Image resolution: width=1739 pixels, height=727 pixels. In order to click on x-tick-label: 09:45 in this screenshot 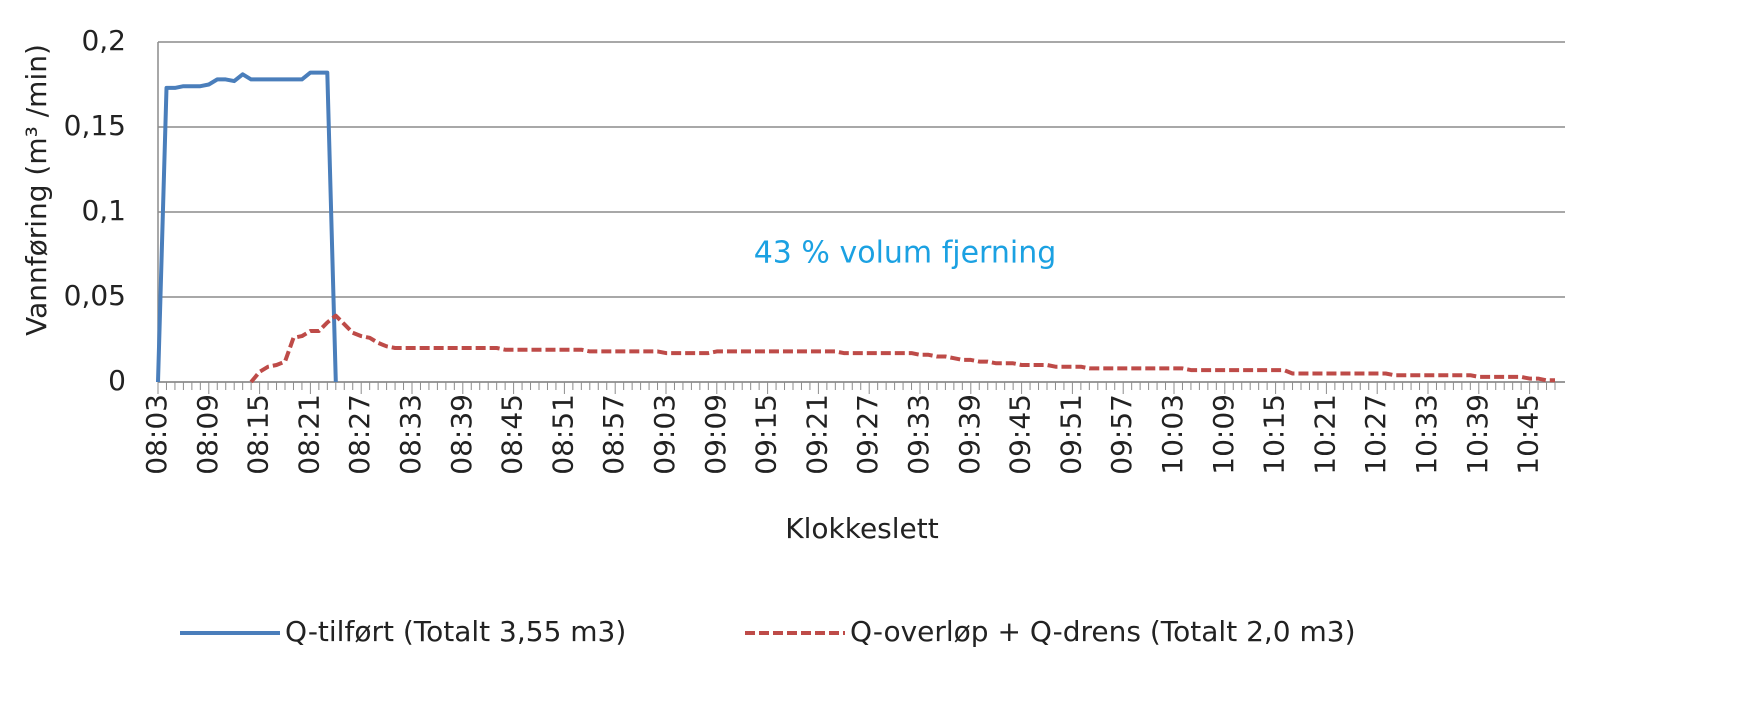, I will do `click(1020, 434)`.